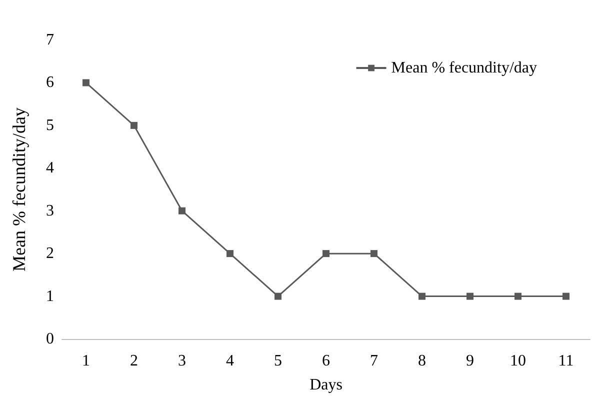  Describe the element at coordinates (50, 40) in the screenshot. I see `y-tick-label: 7` at that location.